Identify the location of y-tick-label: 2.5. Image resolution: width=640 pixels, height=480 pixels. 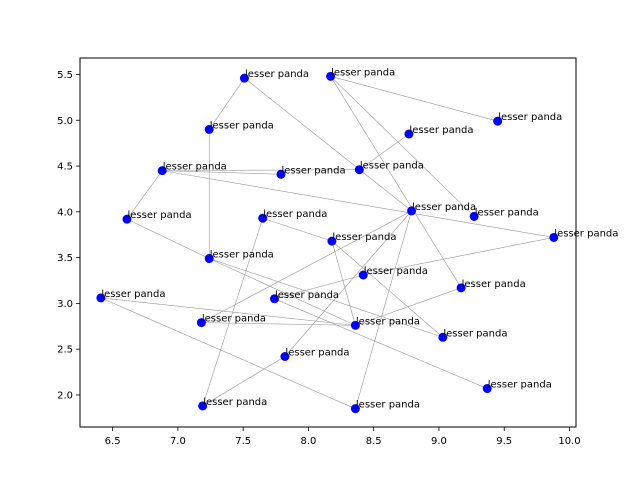
(65, 350).